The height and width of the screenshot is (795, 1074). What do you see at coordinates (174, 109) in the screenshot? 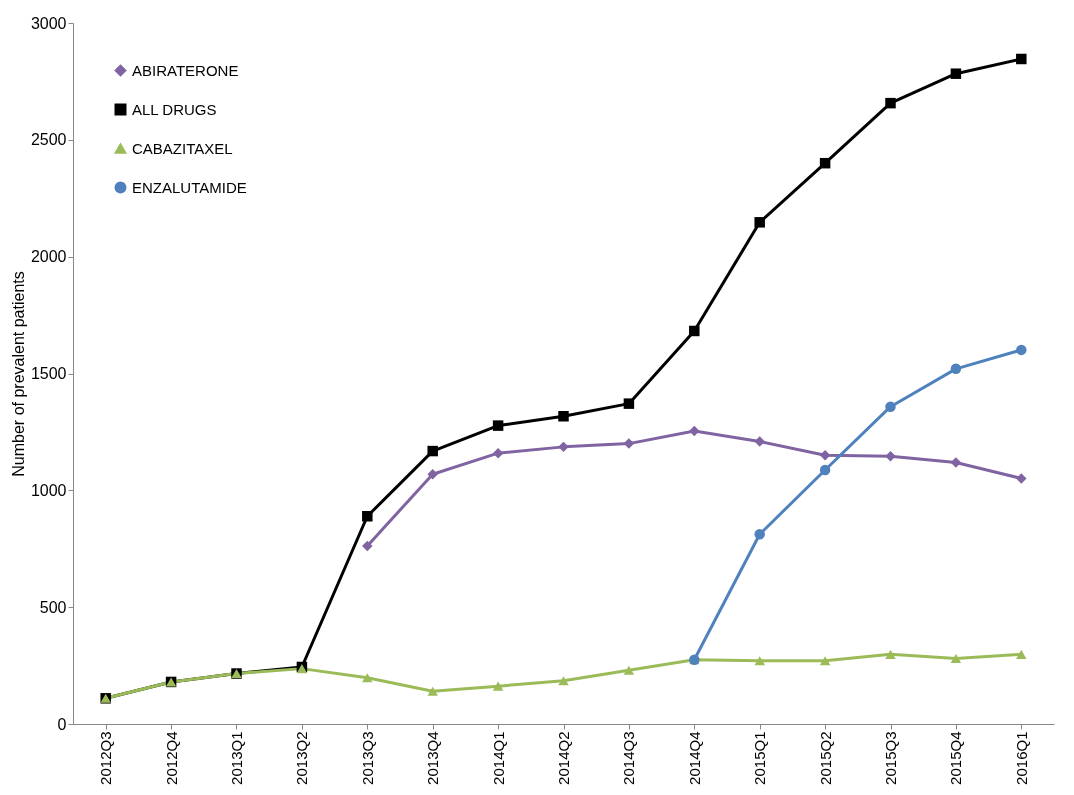
I see `legend-label: ALL DRUGS` at bounding box center [174, 109].